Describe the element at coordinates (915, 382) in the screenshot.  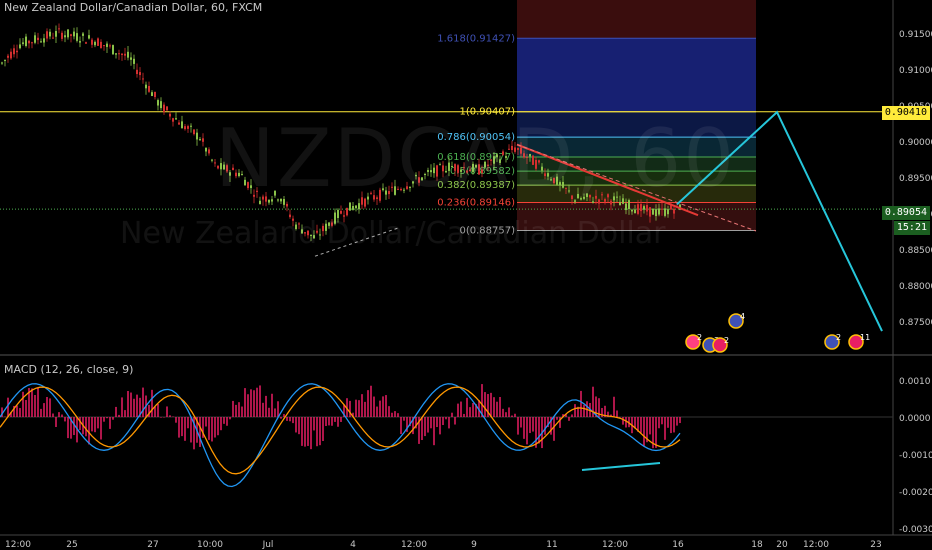
I see `macd-tick-label: 0.0010` at that location.